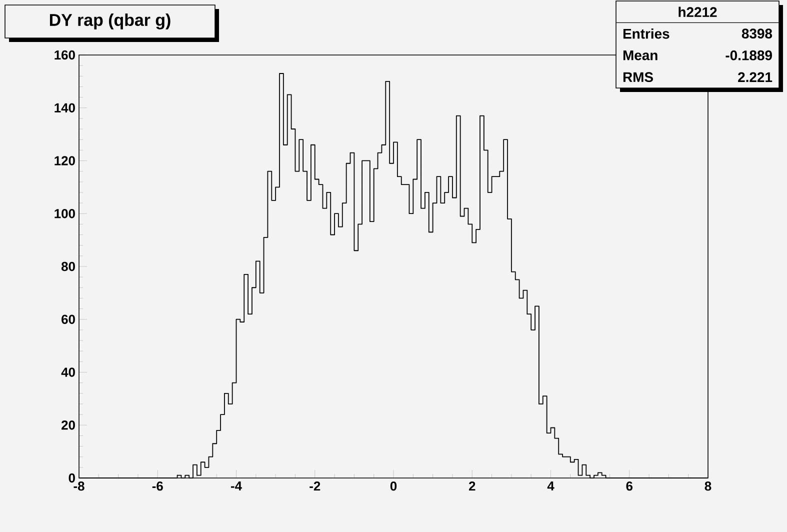 This screenshot has height=532, width=787. What do you see at coordinates (79, 486) in the screenshot?
I see `x-tick-label: -8` at bounding box center [79, 486].